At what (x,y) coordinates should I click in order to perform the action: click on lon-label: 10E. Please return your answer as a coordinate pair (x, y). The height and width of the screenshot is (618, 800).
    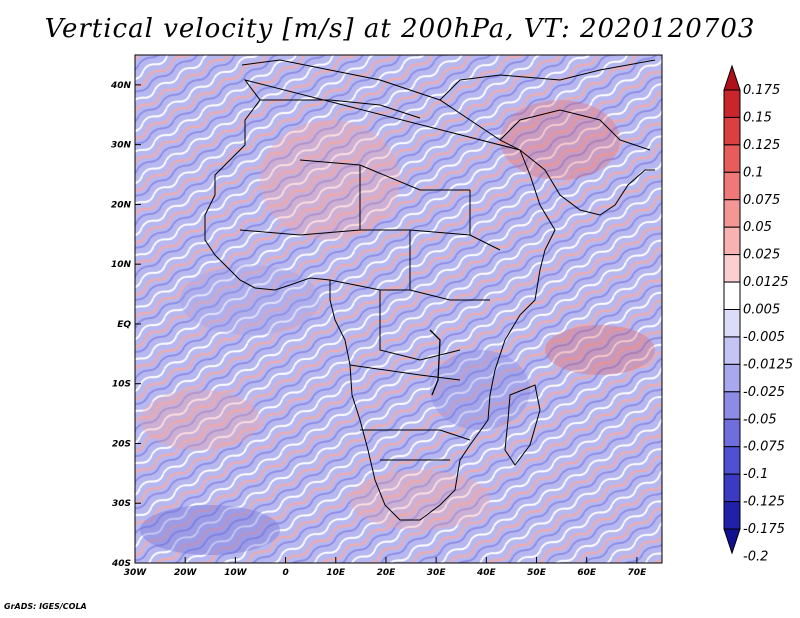
    Looking at the image, I should click on (336, 573).